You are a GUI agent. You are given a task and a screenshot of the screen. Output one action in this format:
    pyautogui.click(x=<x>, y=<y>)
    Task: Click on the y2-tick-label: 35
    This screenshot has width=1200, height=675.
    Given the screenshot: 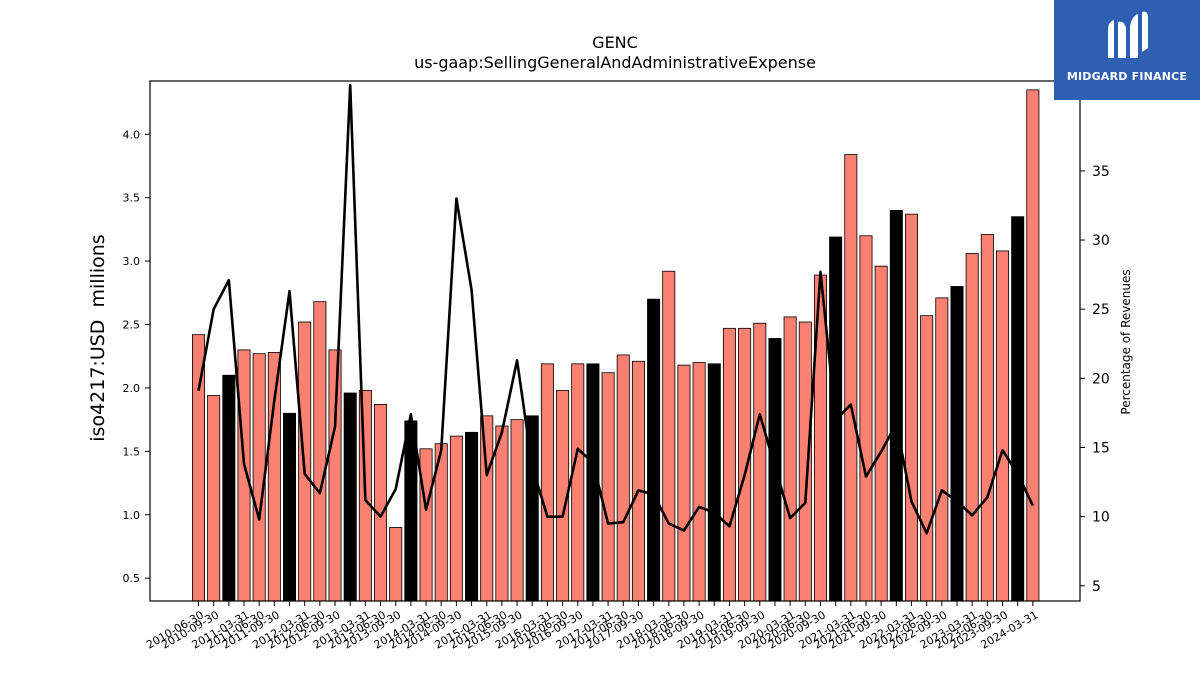 What is the action you would take?
    pyautogui.click(x=1101, y=172)
    